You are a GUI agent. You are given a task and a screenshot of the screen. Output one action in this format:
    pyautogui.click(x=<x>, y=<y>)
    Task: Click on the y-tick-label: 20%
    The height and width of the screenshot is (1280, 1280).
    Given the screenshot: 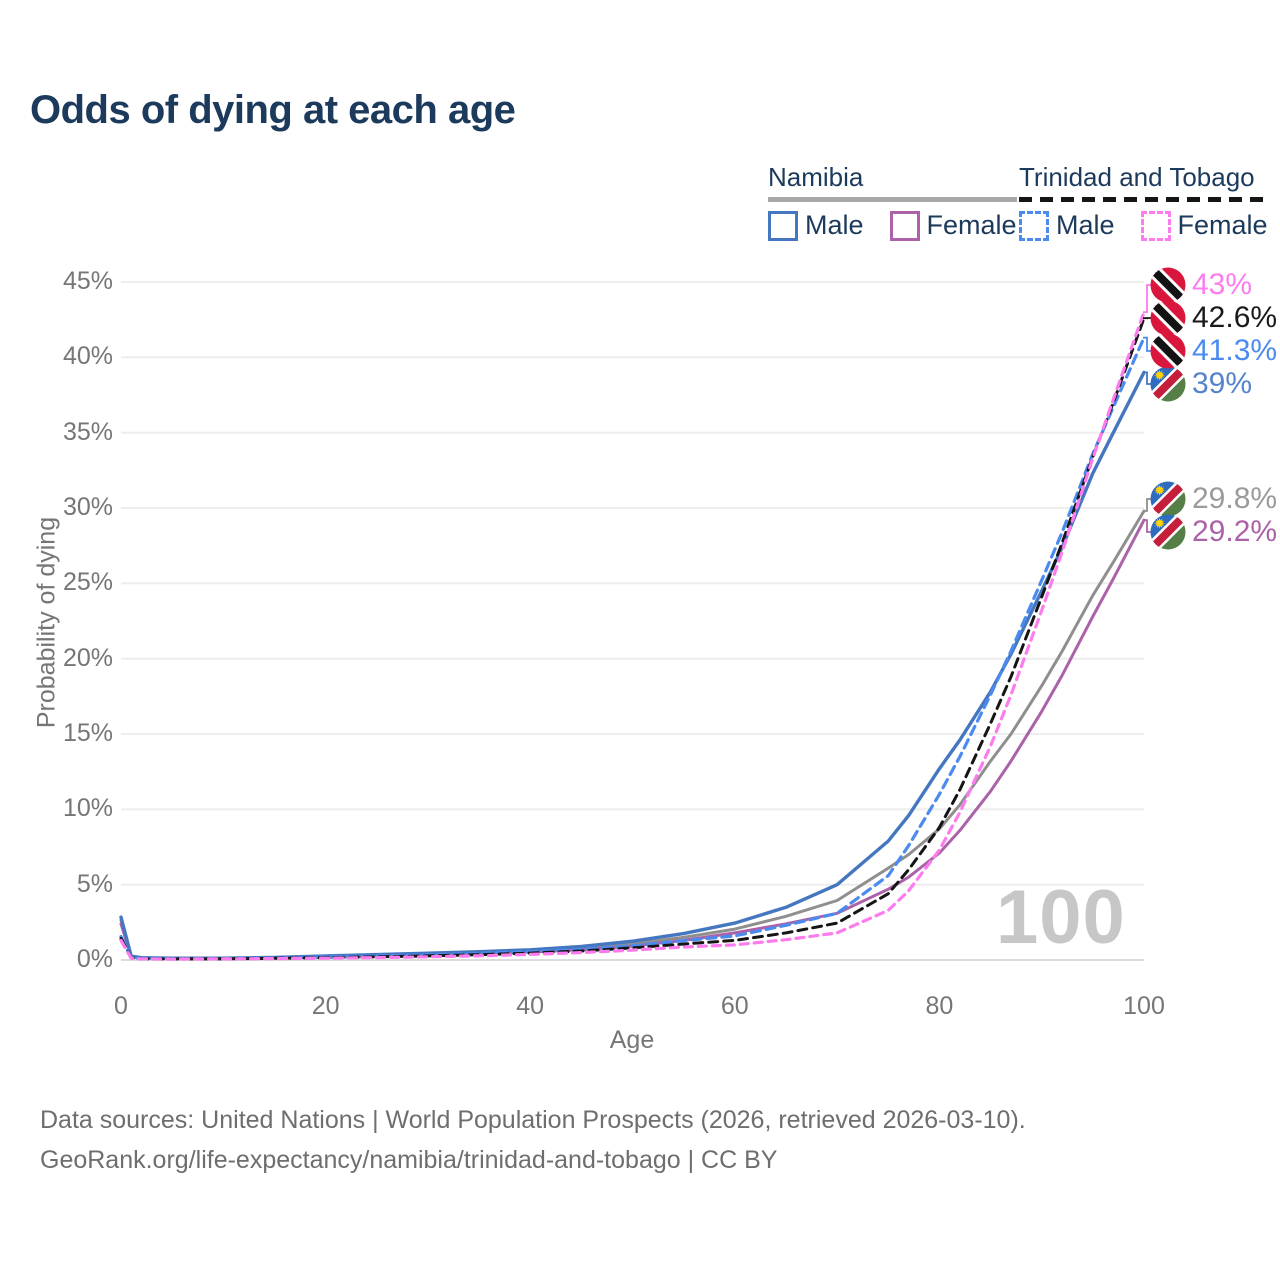 What is the action you would take?
    pyautogui.click(x=87, y=657)
    